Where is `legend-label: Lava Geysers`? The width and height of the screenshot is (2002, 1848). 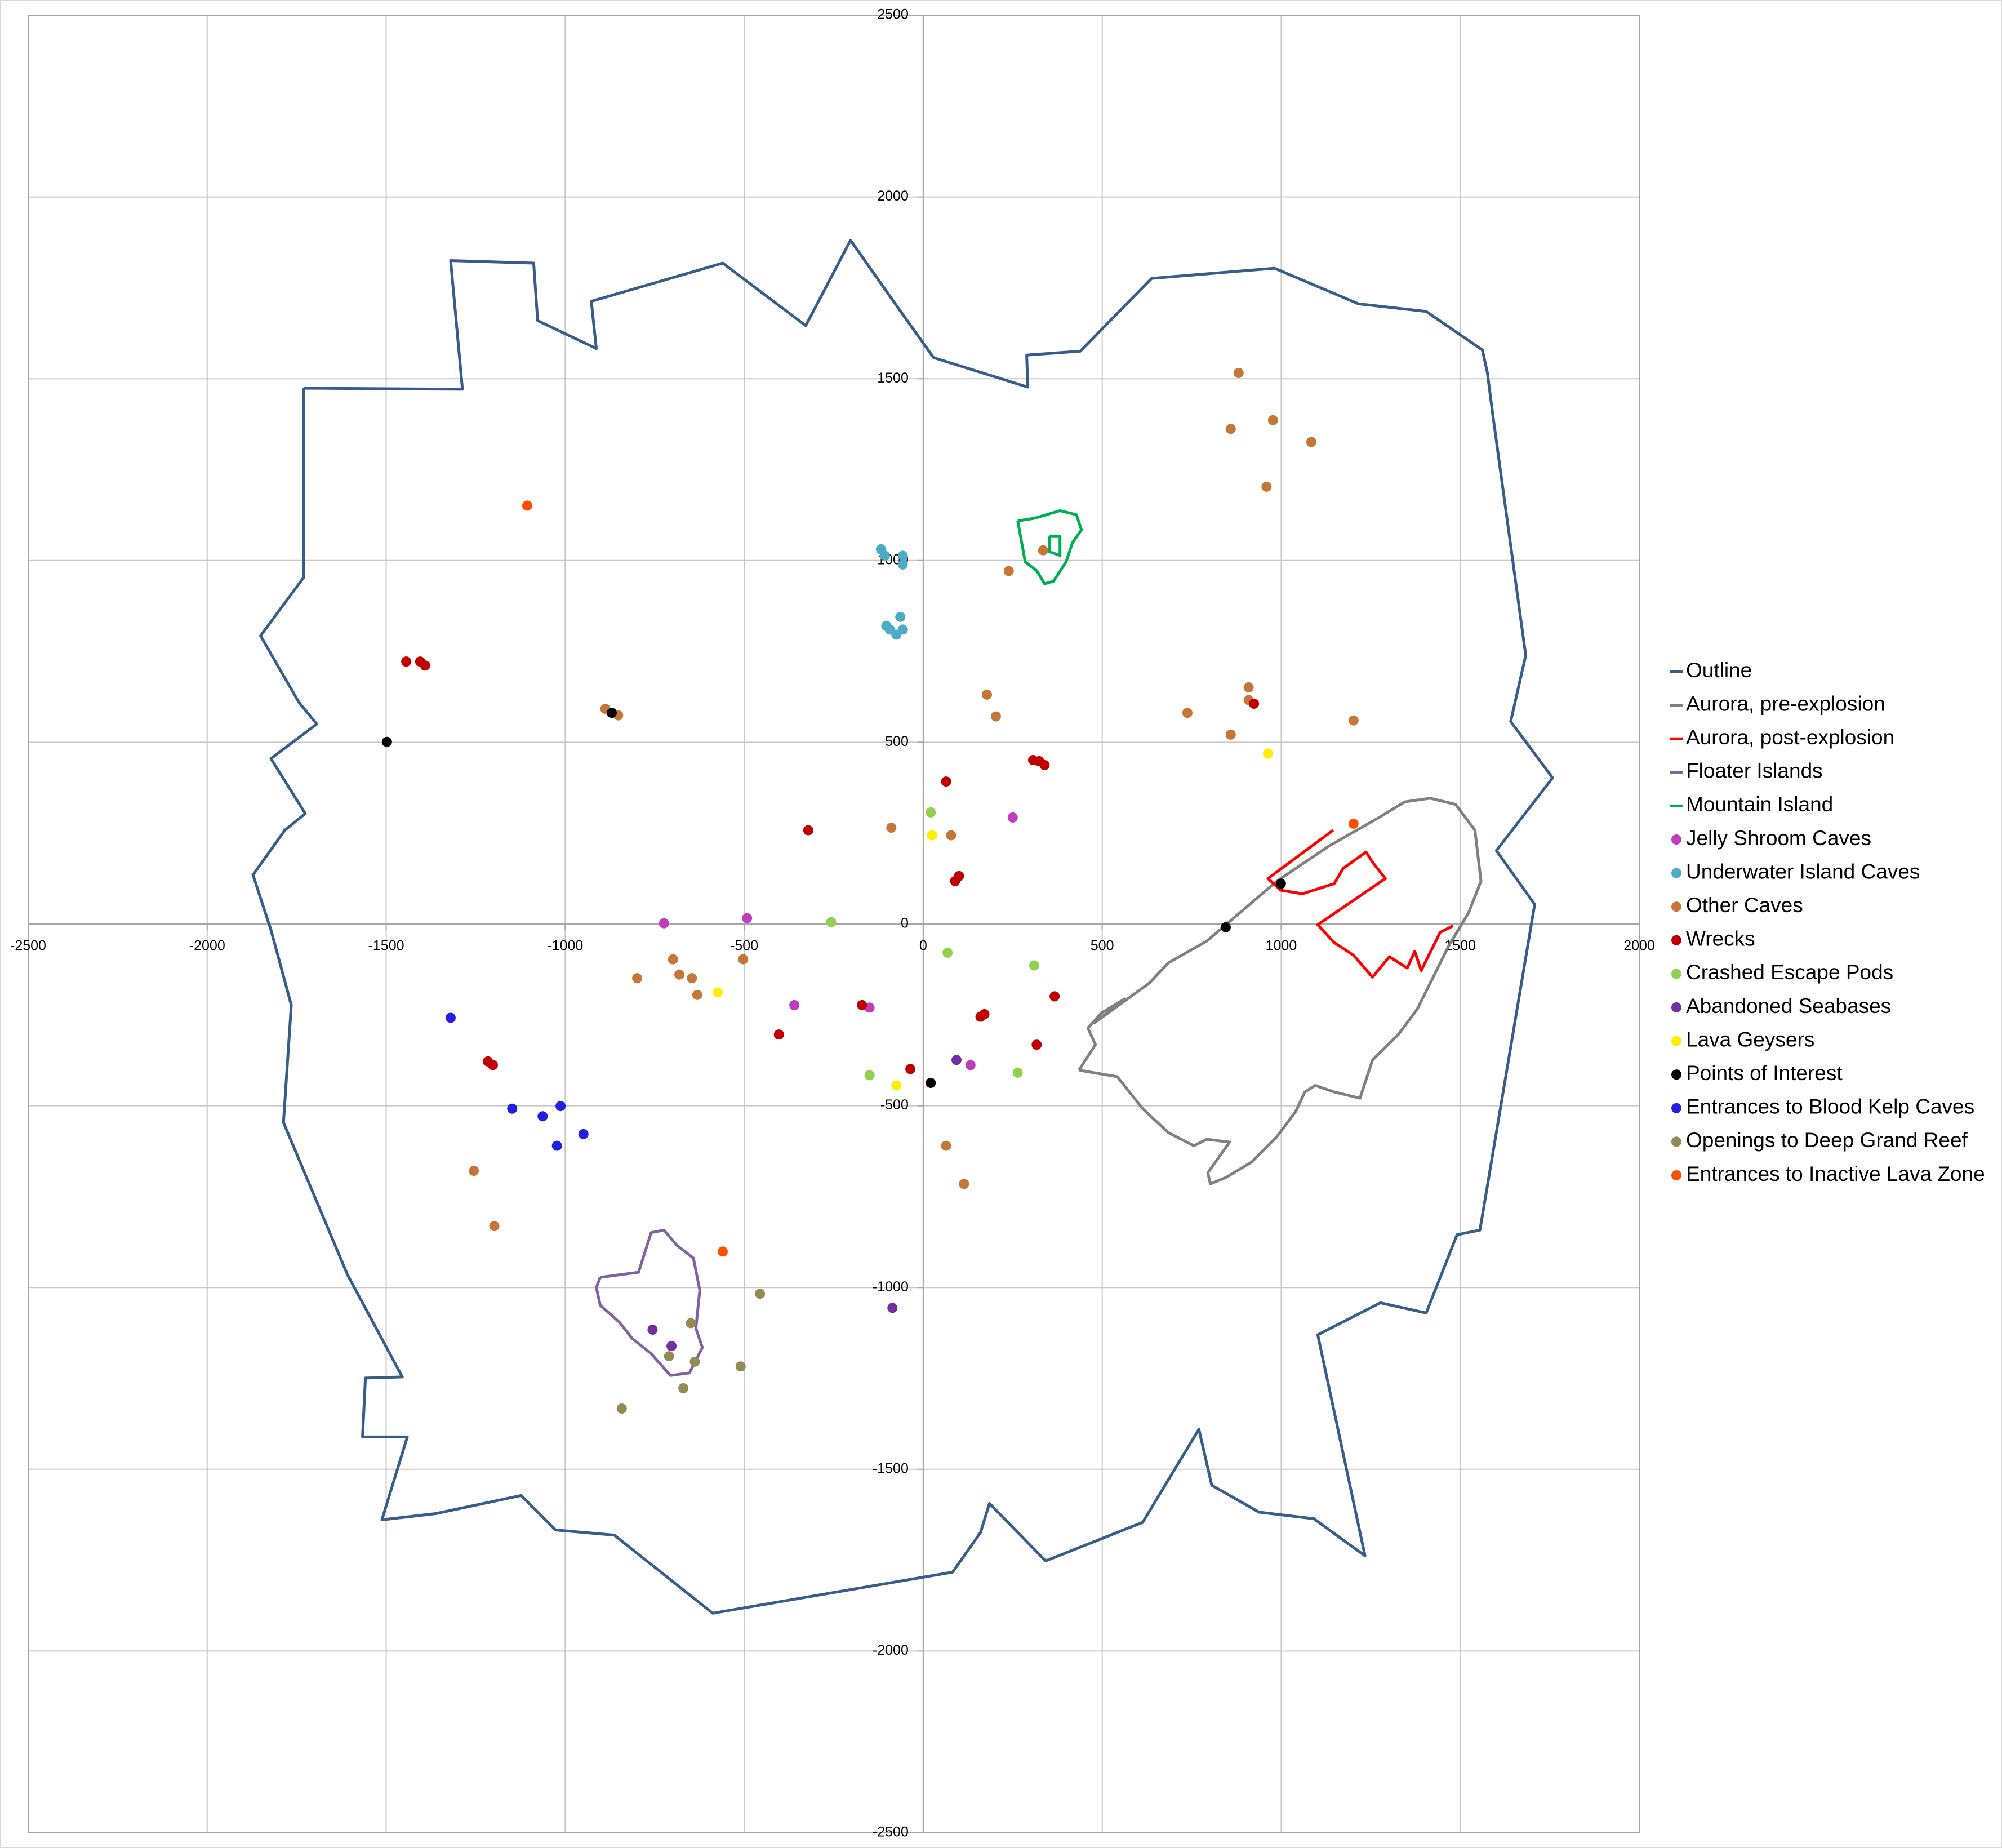
legend-label: Lava Geysers is located at coordinates (1750, 1039).